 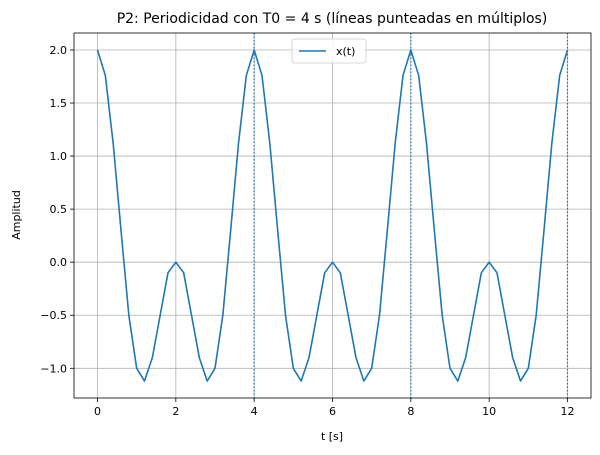 What do you see at coordinates (59, 50) in the screenshot?
I see `y-tick-label: 2.0` at bounding box center [59, 50].